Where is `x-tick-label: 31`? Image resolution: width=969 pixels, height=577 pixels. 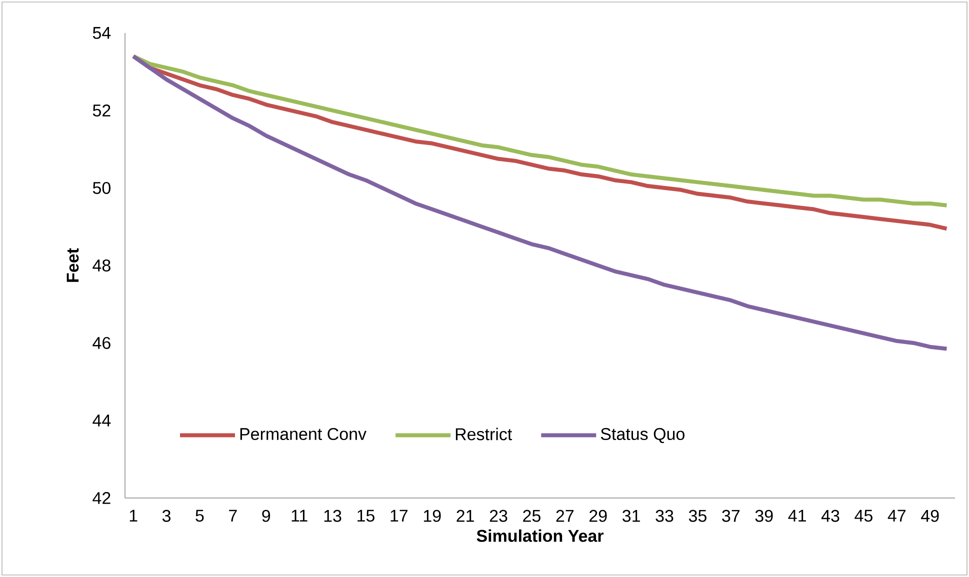
x-tick-label: 31 is located at coordinates (631, 516).